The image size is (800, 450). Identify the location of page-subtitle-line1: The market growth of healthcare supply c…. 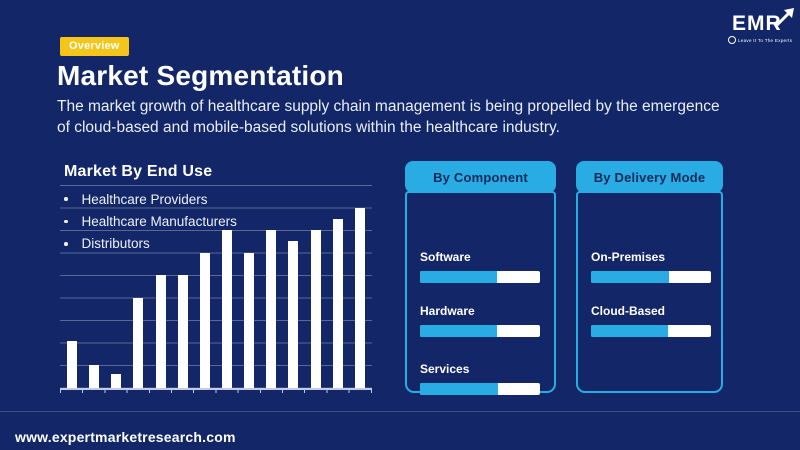
(388, 106).